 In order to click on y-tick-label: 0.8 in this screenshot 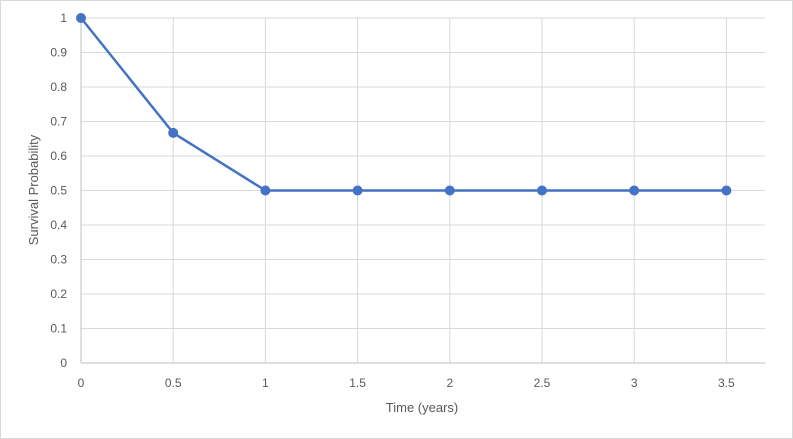, I will do `click(58, 87)`.